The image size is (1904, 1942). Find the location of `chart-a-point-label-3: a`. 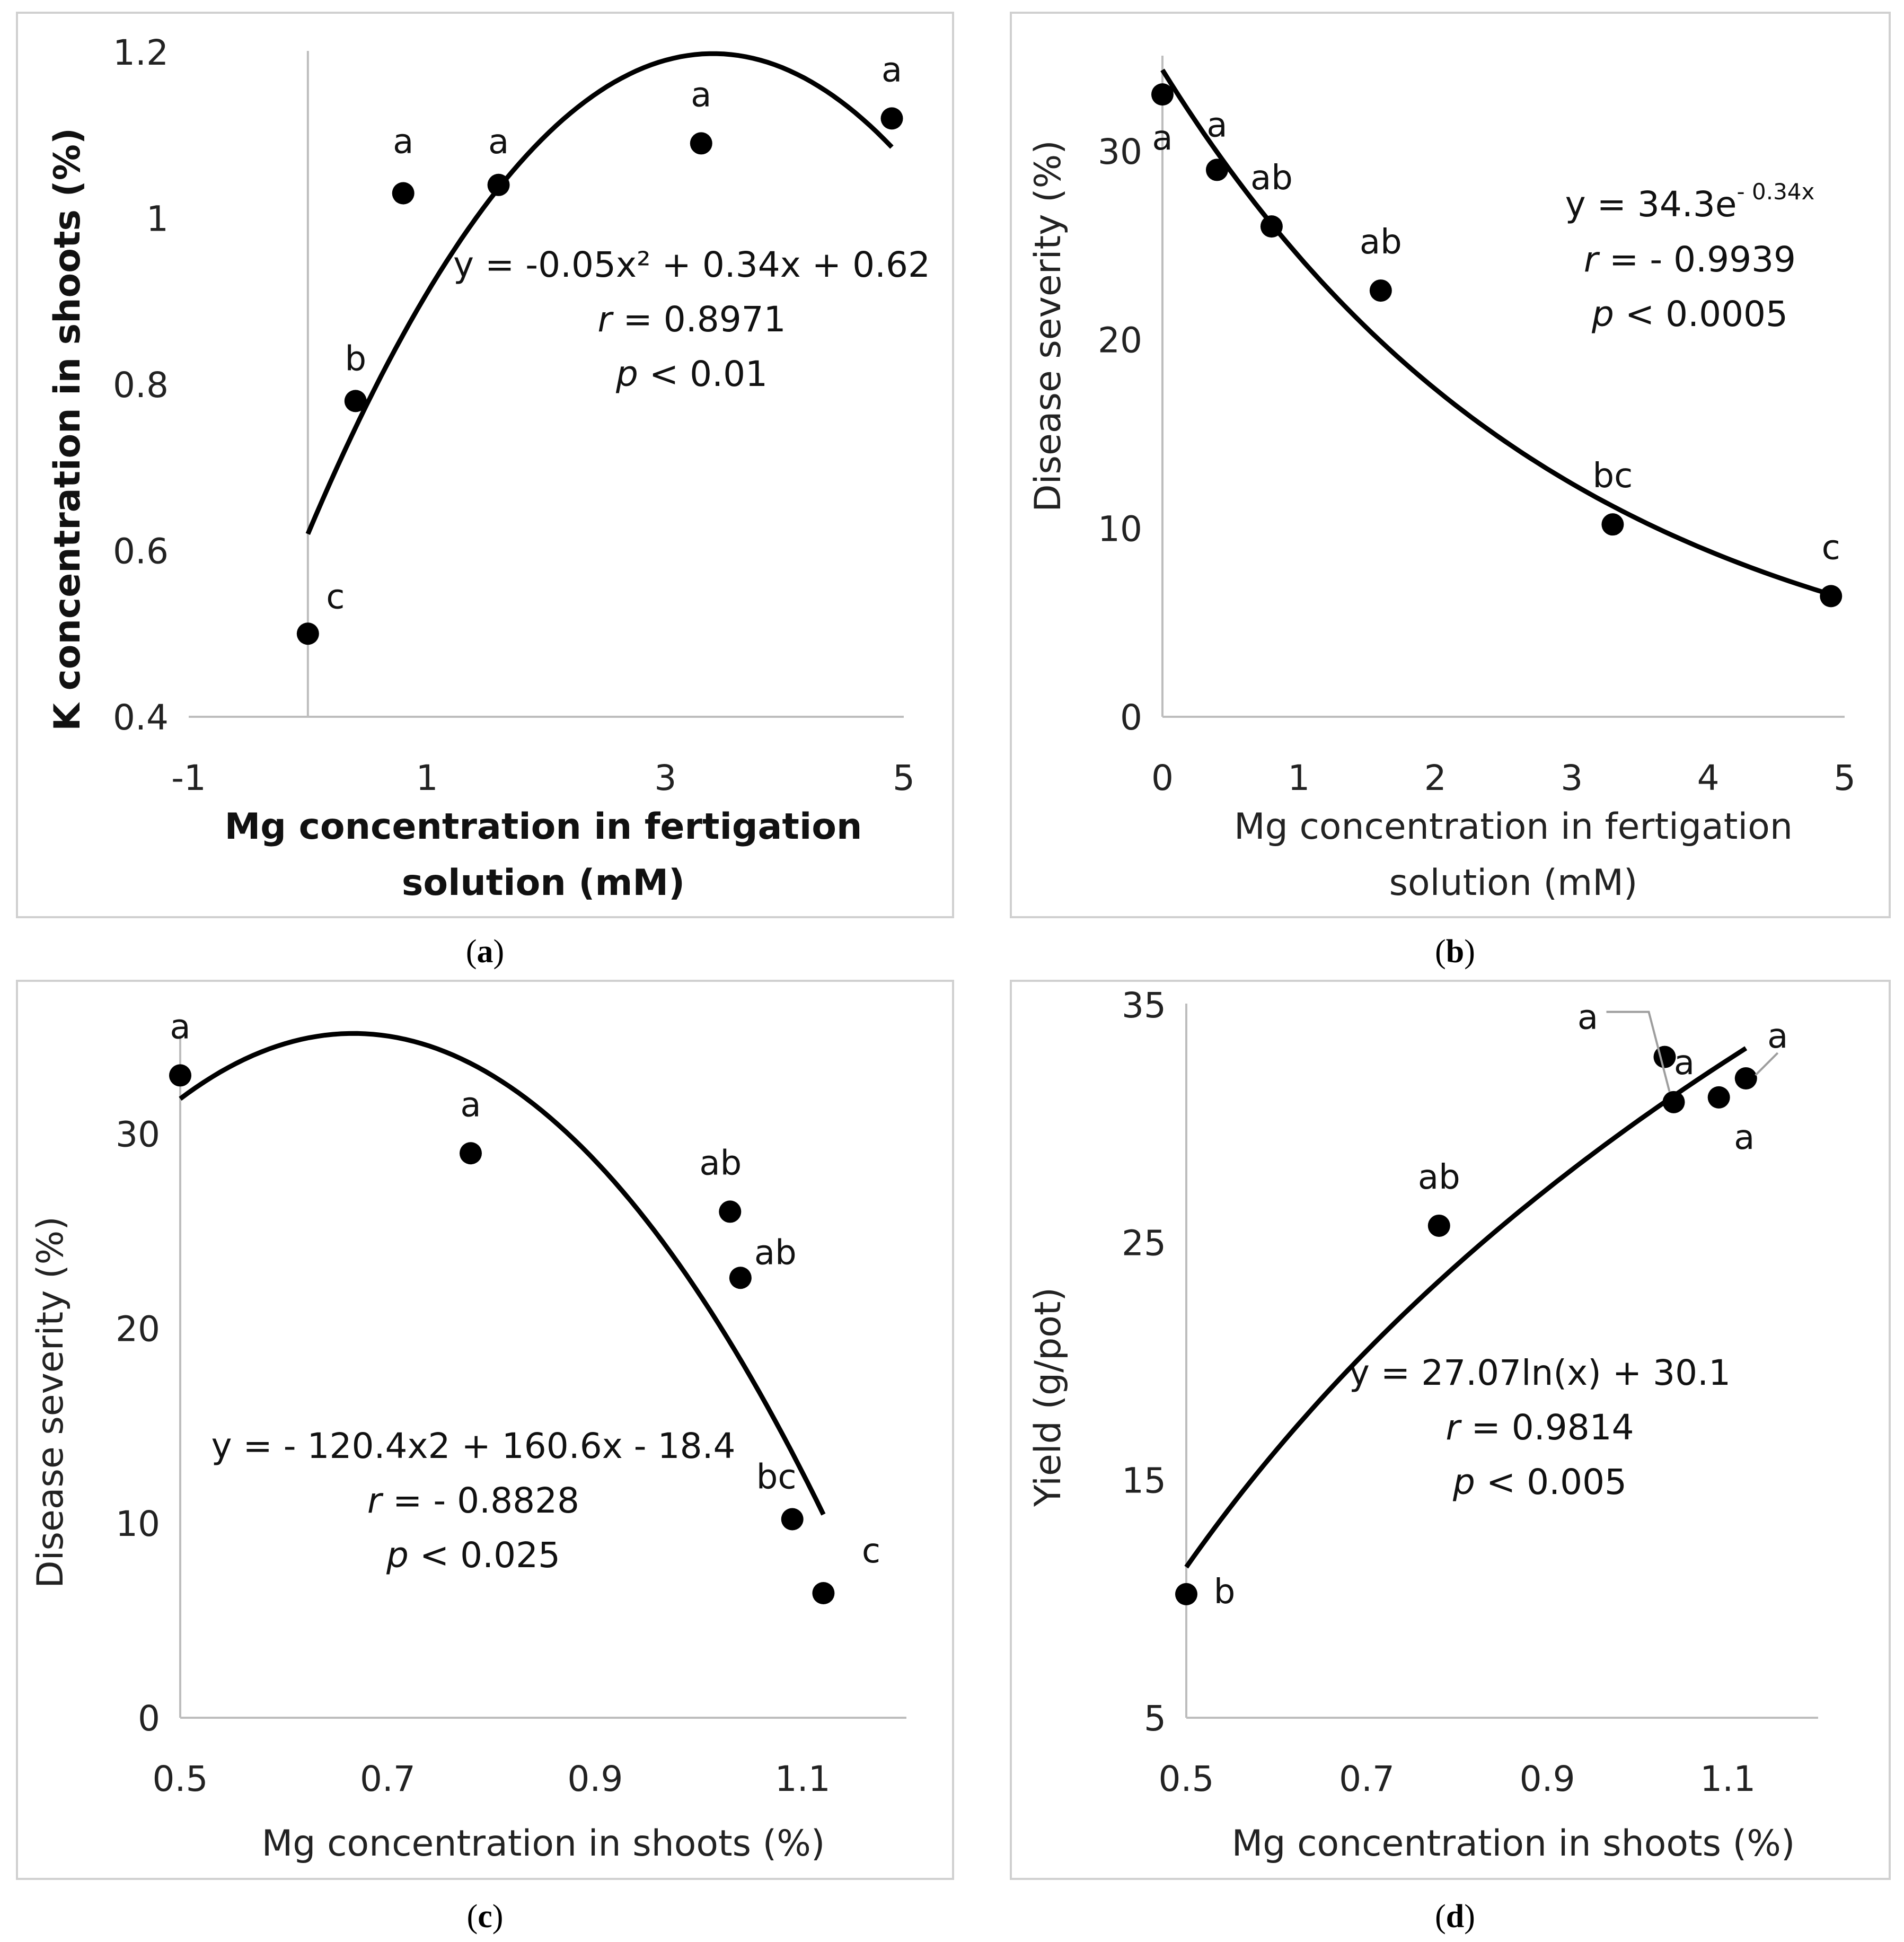

chart-a-point-label-3: a is located at coordinates (498, 142).